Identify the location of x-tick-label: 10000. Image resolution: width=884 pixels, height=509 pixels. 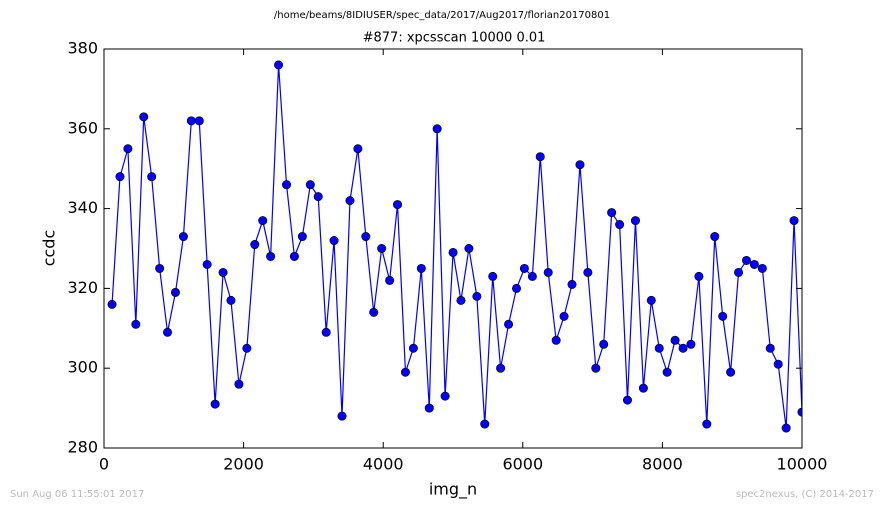
(802, 464).